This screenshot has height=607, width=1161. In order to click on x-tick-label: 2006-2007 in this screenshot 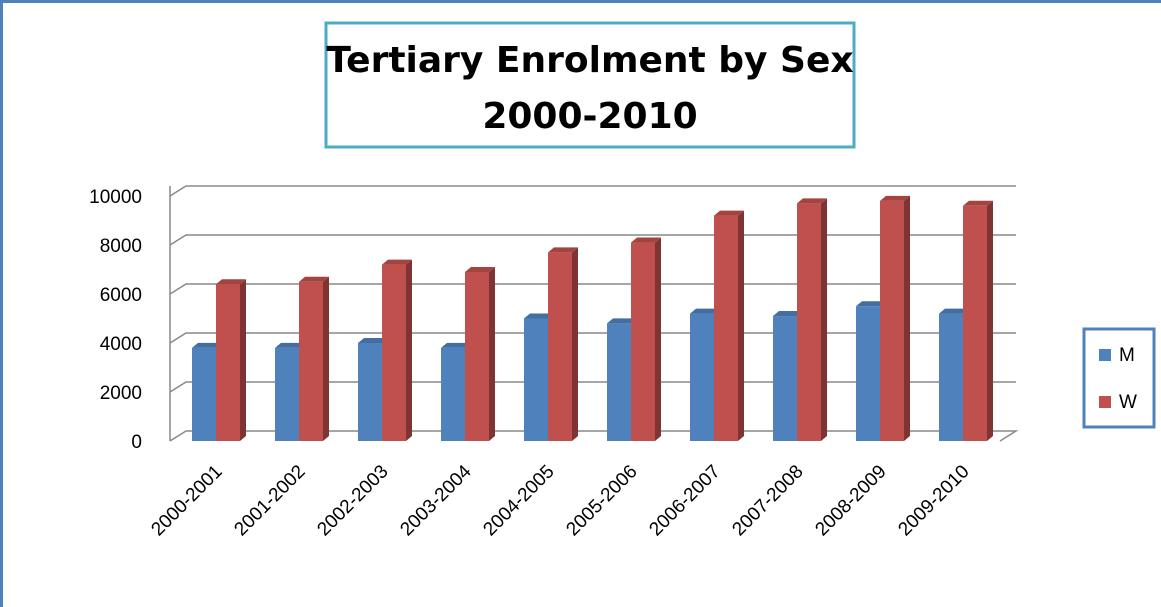, I will do `click(684, 500)`.